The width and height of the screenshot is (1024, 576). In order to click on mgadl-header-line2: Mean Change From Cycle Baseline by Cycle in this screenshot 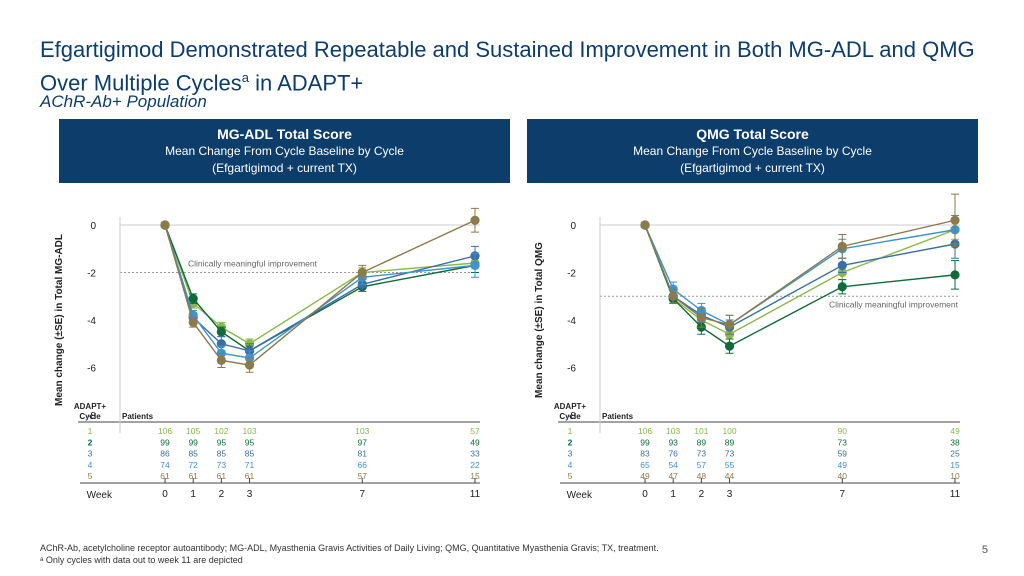, I will do `click(284, 151)`.